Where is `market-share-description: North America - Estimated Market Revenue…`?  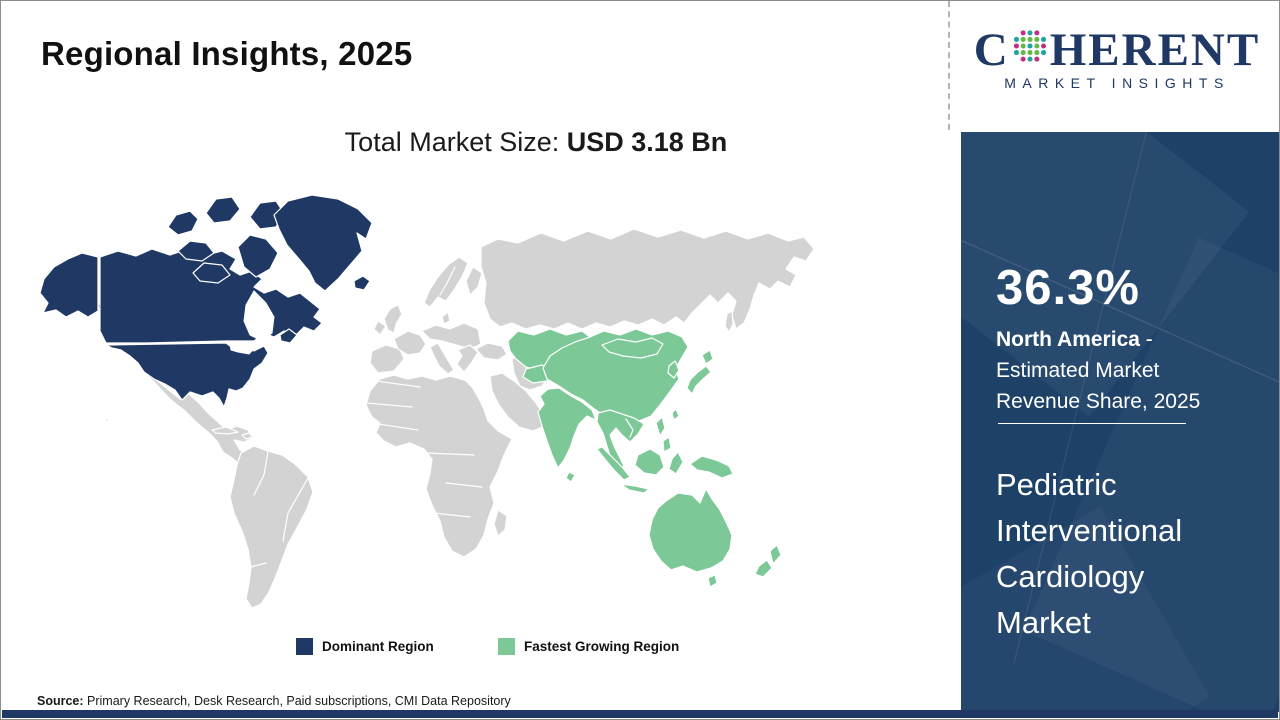
market-share-description: North America - Estimated Market Revenue… is located at coordinates (1122, 370).